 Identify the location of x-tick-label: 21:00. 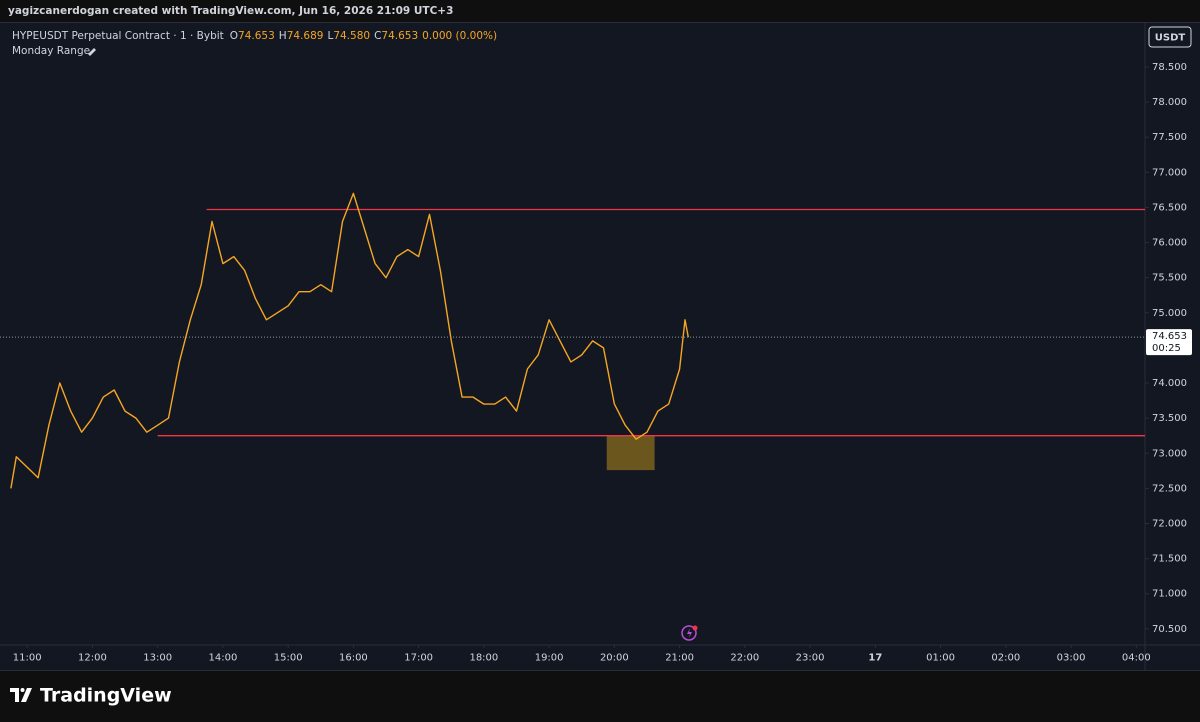
(679, 658).